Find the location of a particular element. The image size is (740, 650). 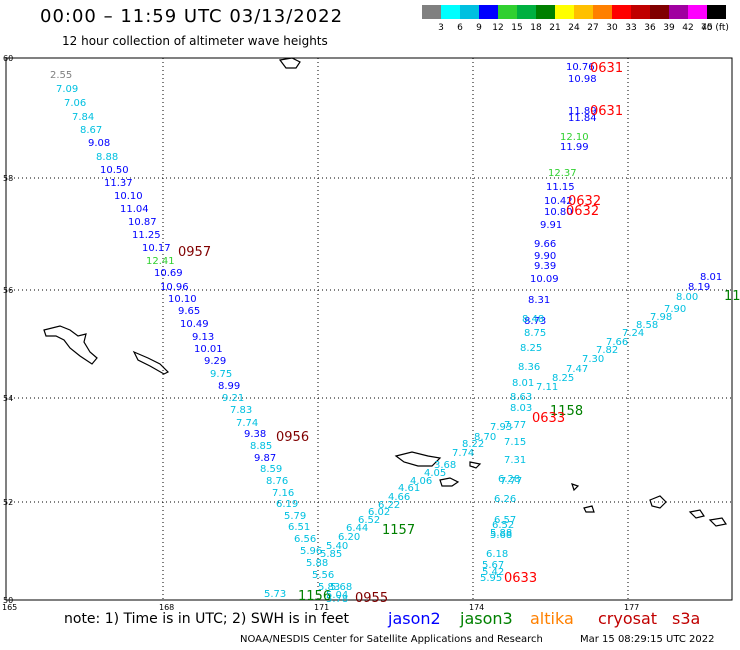

wave-height-value: 5.42 is located at coordinates (493, 572).